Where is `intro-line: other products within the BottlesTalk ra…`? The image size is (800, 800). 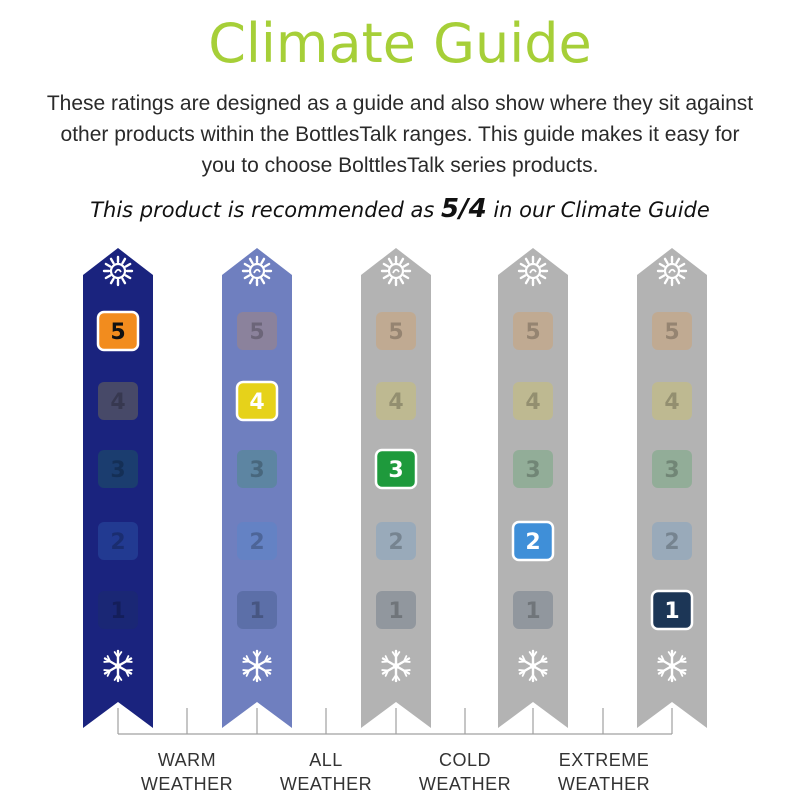
intro-line: other products within the BottlesTalk ra… is located at coordinates (400, 134).